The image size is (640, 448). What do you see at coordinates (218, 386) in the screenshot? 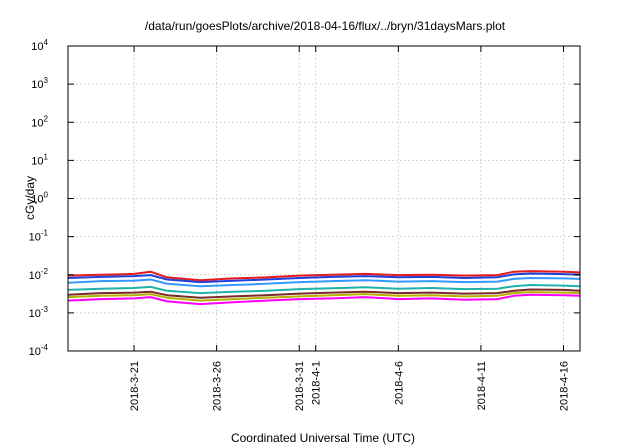
I see `x-tick-label: 2018-3-26` at bounding box center [218, 386].